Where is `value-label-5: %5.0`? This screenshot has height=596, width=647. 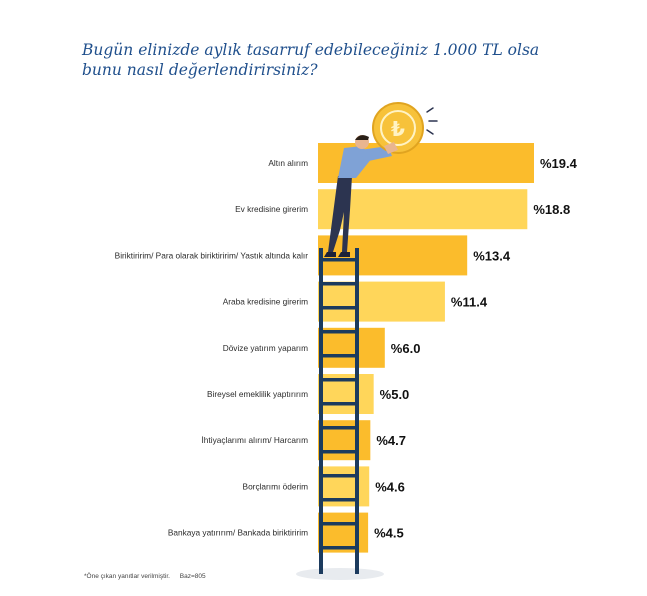
value-label-5: %5.0 is located at coordinates (395, 394).